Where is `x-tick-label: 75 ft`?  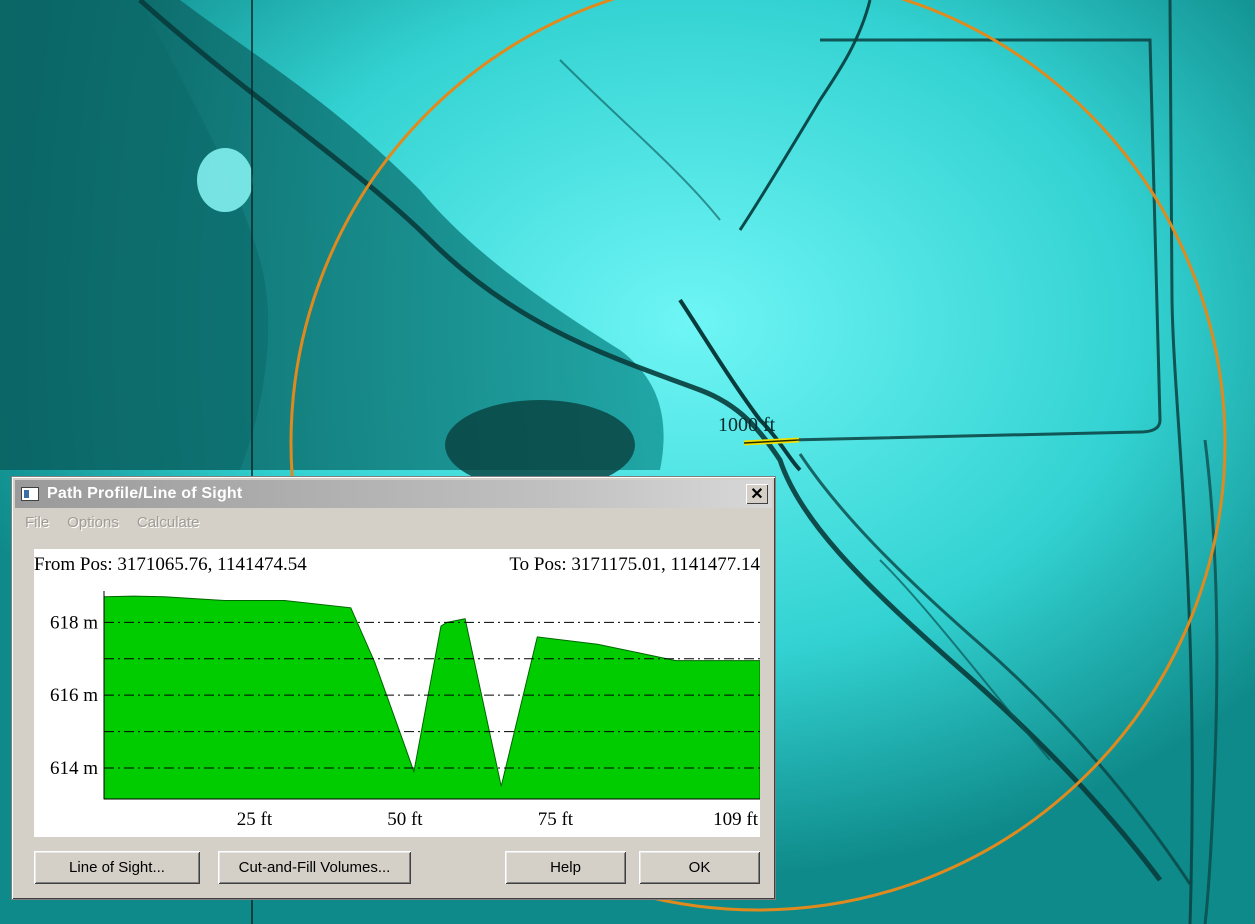
x-tick-label: 75 ft is located at coordinates (556, 819).